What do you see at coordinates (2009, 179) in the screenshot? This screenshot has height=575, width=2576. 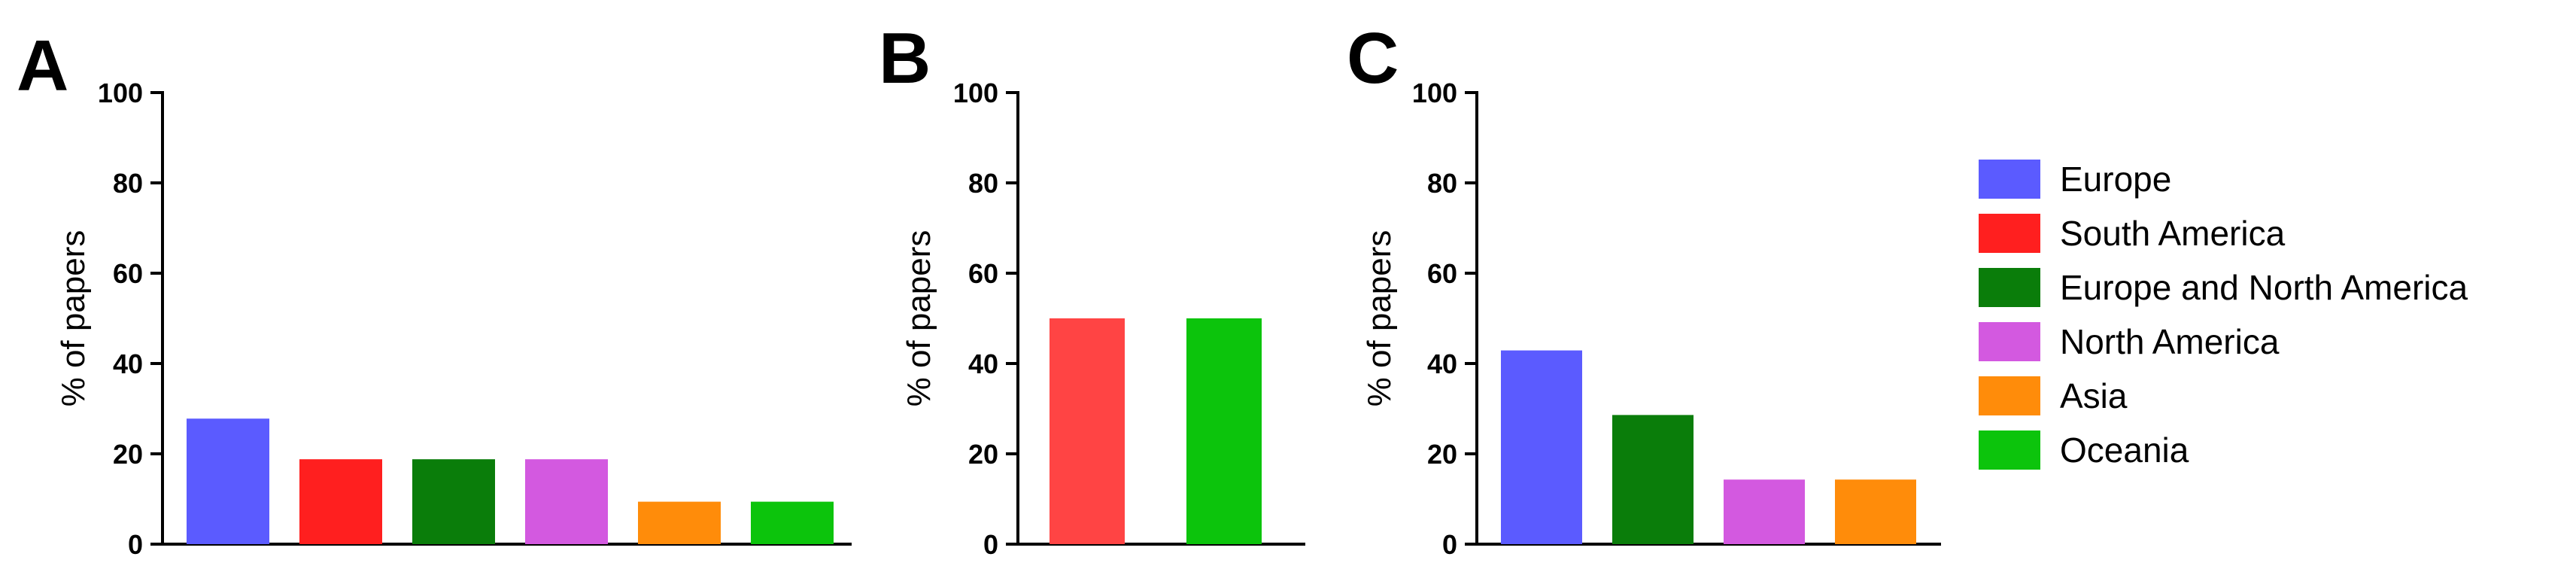 I see `legend-swatch-europe` at bounding box center [2009, 179].